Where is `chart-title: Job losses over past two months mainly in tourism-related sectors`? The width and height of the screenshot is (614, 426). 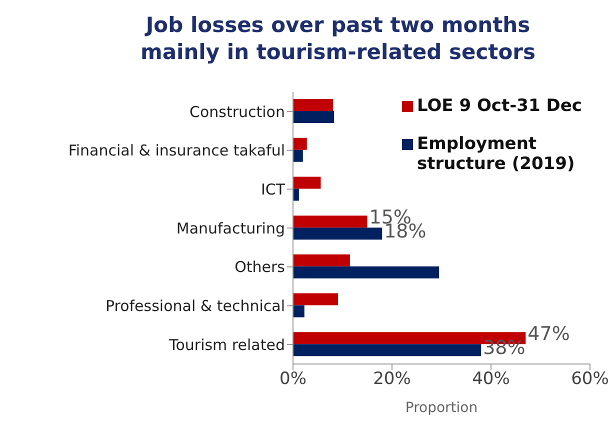 chart-title: Job losses over past two months mainly in tourism-related sectors is located at coordinates (338, 39).